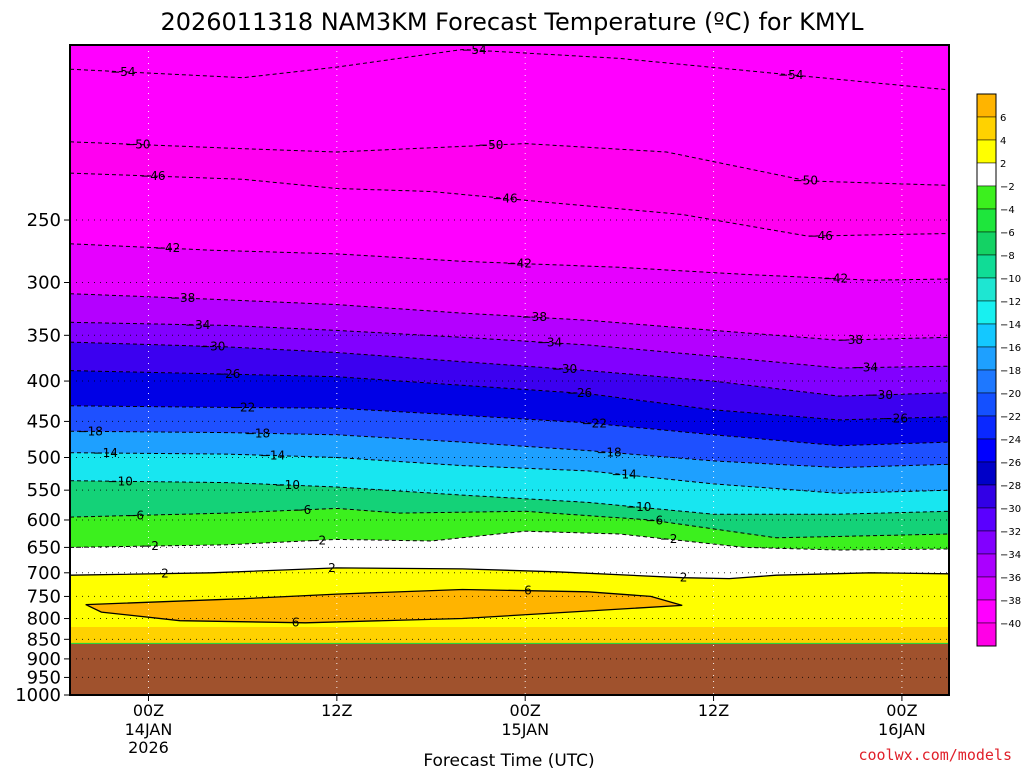  I want to click on colorbar-label: −8, so click(1007, 256).